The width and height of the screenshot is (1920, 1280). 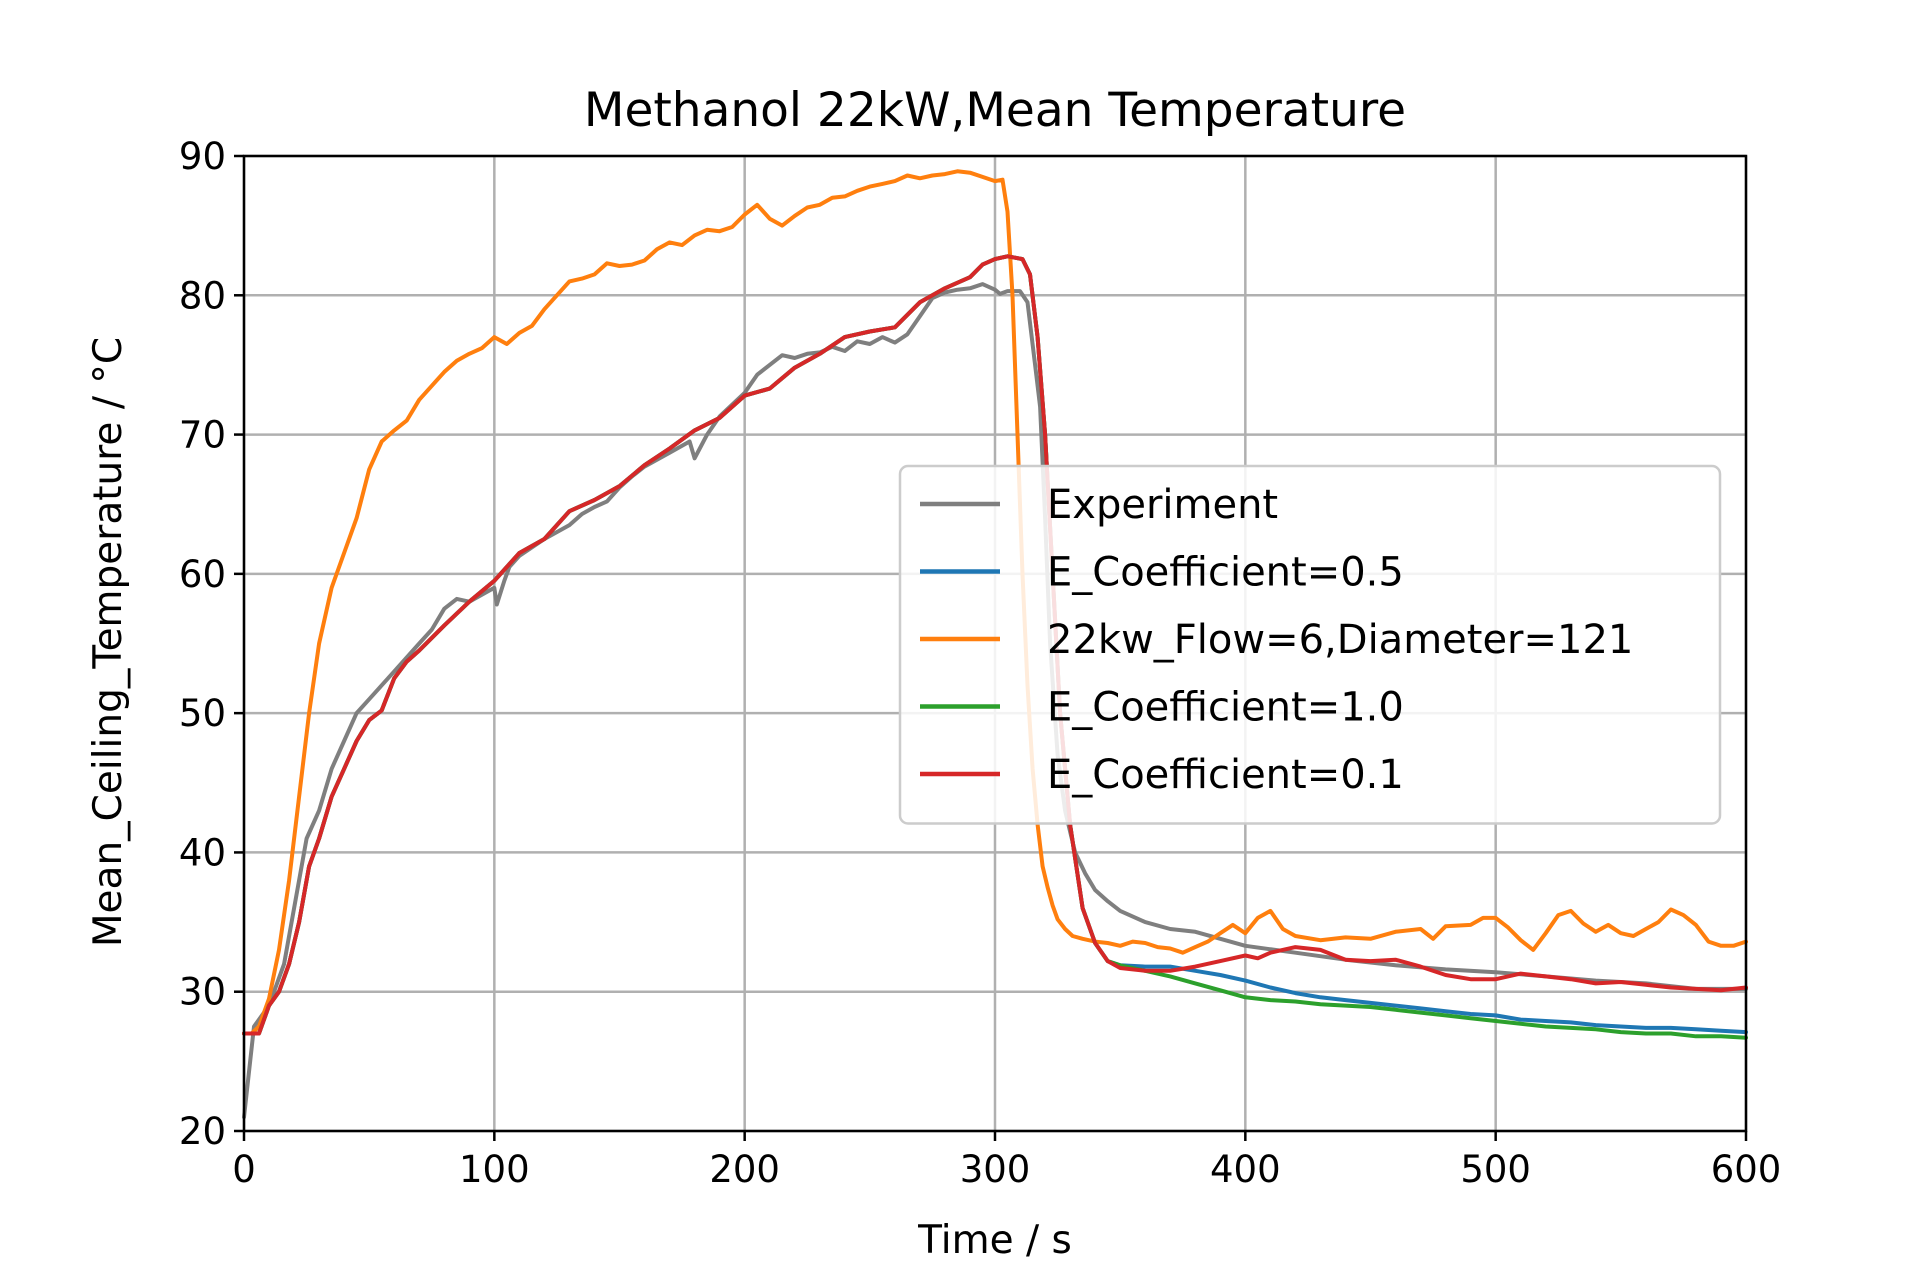 I want to click on y-tick-label: 30, so click(x=202, y=992).